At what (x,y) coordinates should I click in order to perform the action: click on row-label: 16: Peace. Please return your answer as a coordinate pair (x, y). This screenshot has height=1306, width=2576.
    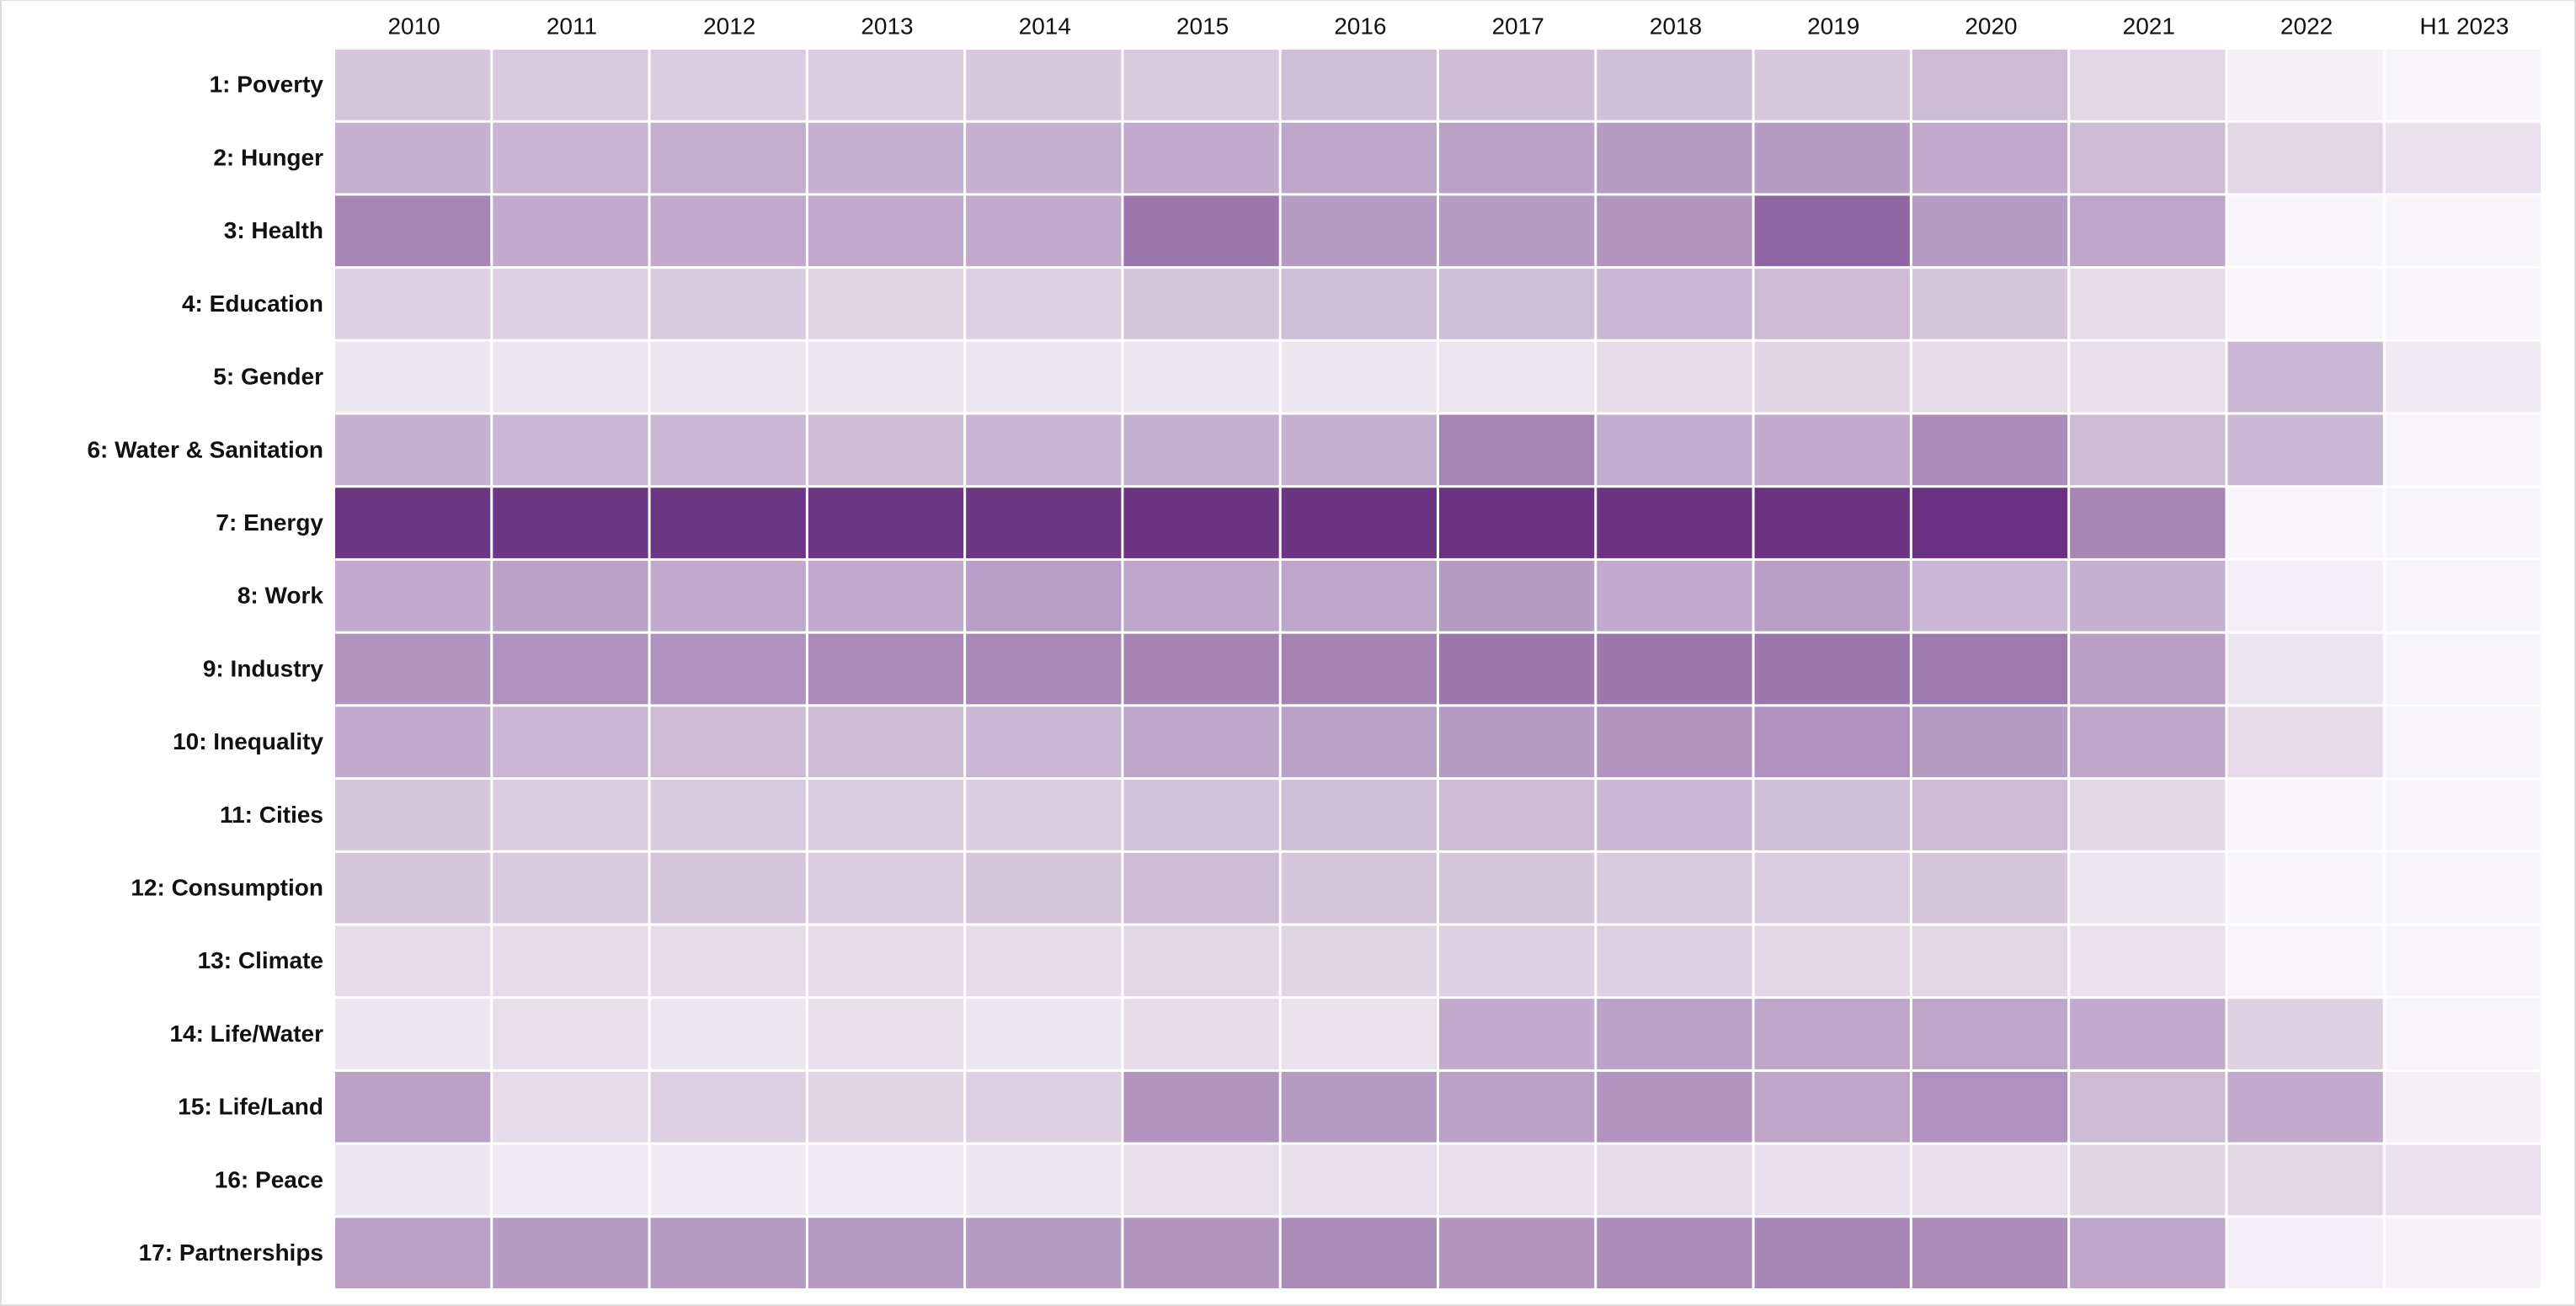
    Looking at the image, I should click on (269, 1179).